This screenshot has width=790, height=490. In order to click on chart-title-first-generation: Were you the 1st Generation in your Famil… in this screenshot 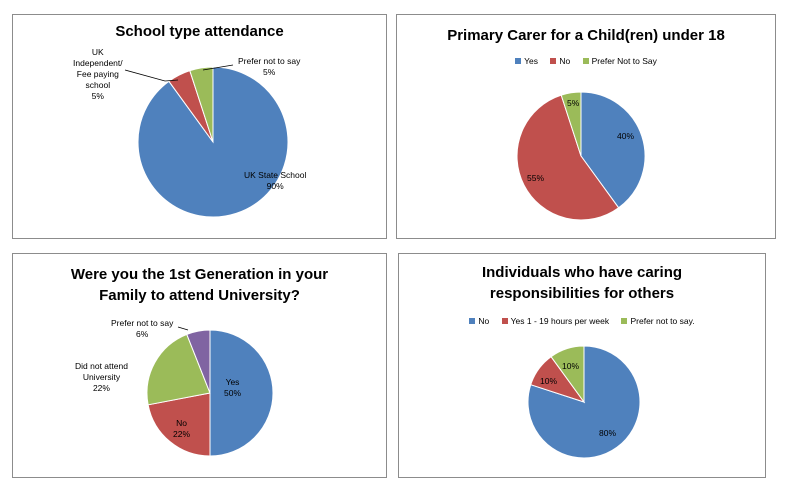, I will do `click(199, 285)`.